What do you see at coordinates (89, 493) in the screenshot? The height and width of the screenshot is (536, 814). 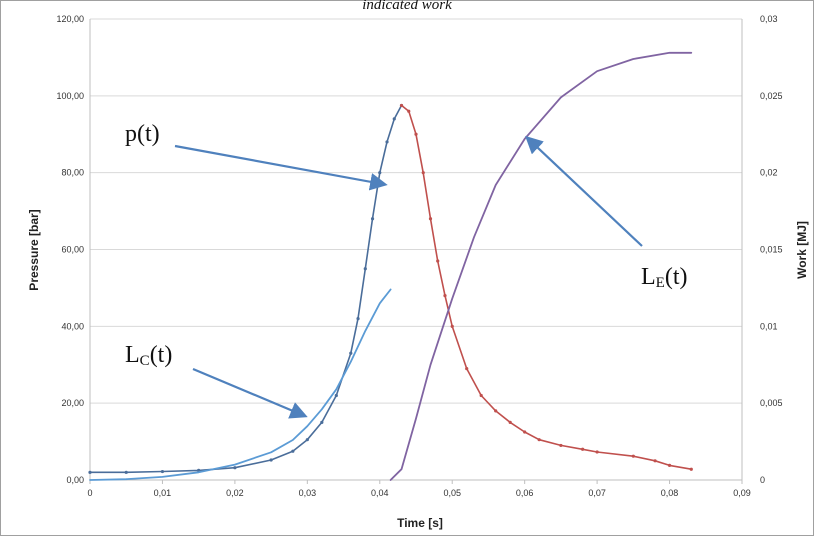 I see `x-tick-label: 0` at bounding box center [89, 493].